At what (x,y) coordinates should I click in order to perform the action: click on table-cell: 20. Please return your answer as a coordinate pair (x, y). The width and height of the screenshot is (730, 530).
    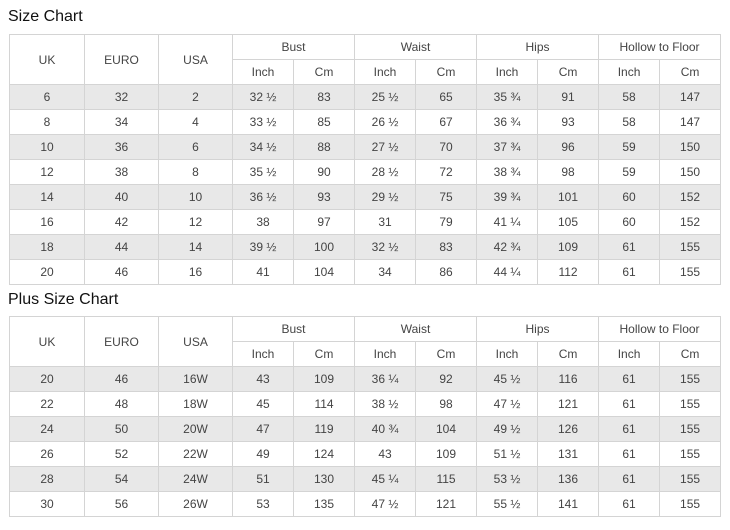
    Looking at the image, I should click on (47, 272).